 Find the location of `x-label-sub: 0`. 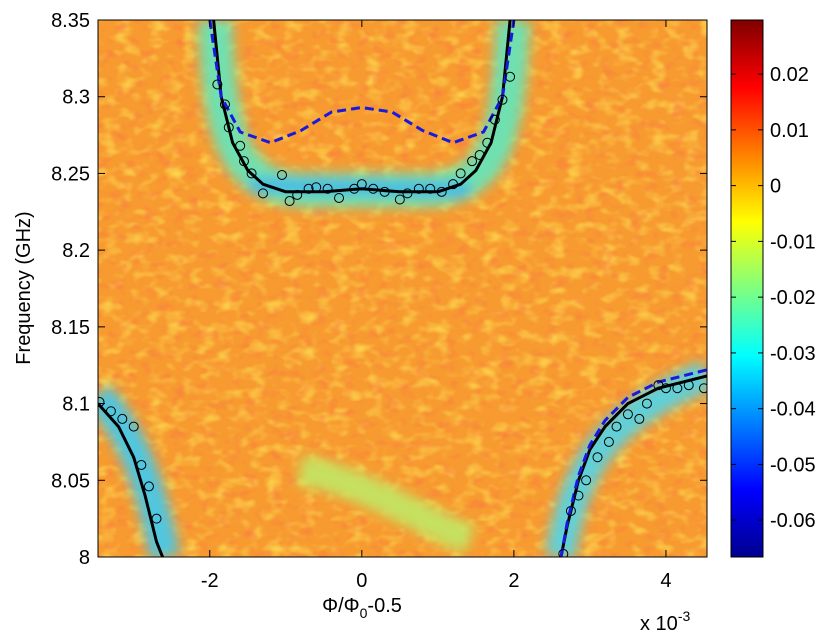

x-label-sub: 0 is located at coordinates (364, 613).